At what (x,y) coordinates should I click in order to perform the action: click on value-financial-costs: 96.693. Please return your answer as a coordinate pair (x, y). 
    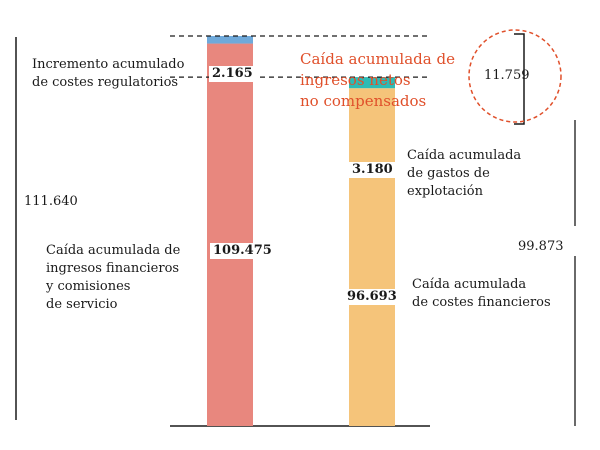
    Looking at the image, I should click on (372, 297).